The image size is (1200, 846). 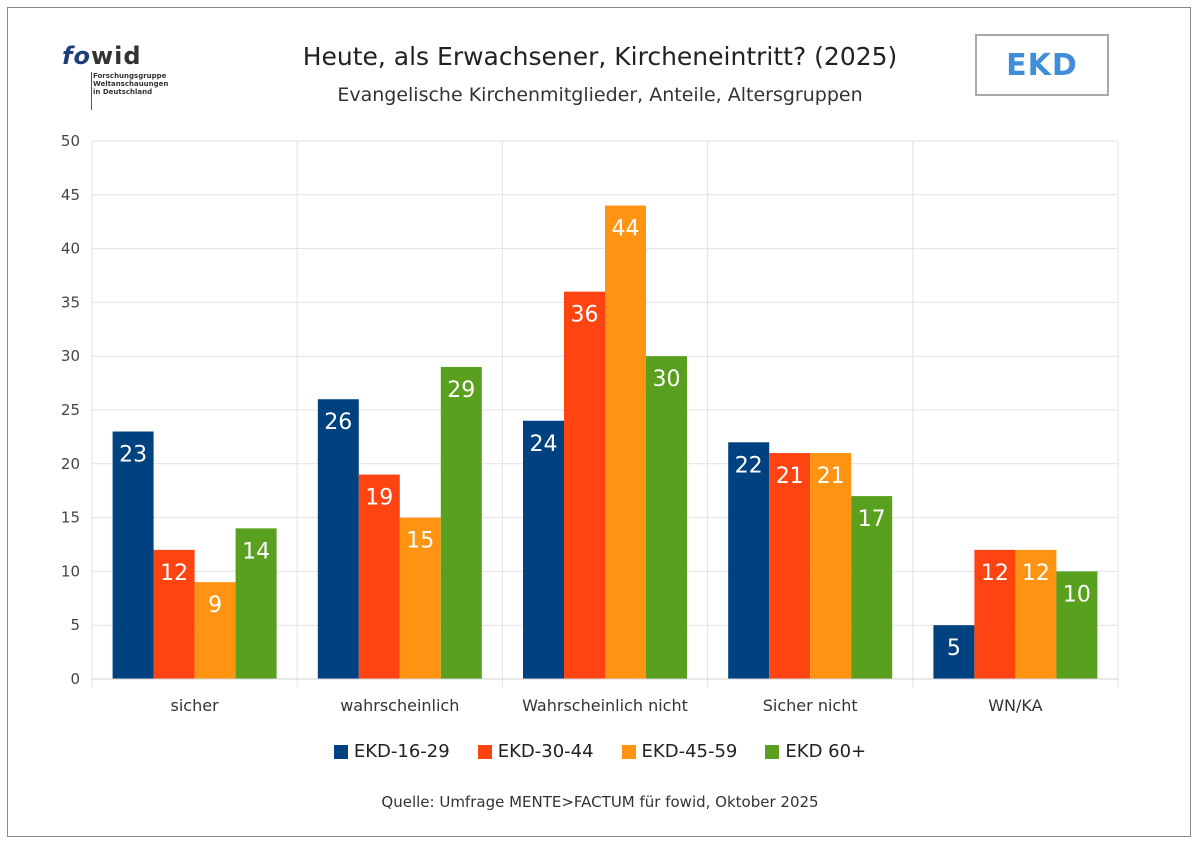 What do you see at coordinates (600, 751) in the screenshot?
I see `legend: EKD-16-29 EKD-30-44 EKD-45-59 EKD 60+` at bounding box center [600, 751].